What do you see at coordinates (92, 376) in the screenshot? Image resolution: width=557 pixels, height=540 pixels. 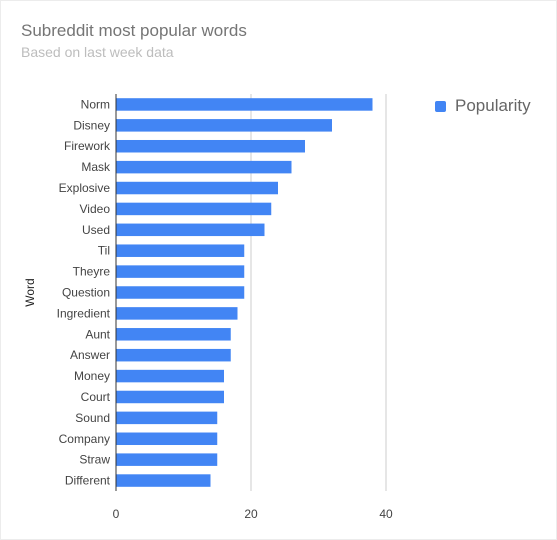 I see `category-label: Money` at bounding box center [92, 376].